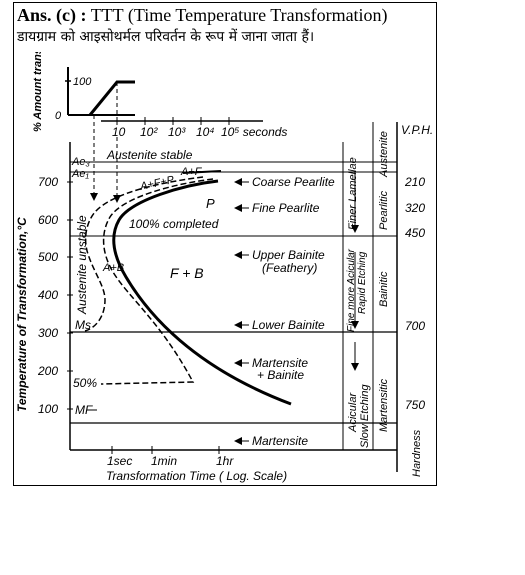 The image size is (525, 575). Describe the element at coordinates (144, 254) in the screenshot. I see `start-curve` at that location.